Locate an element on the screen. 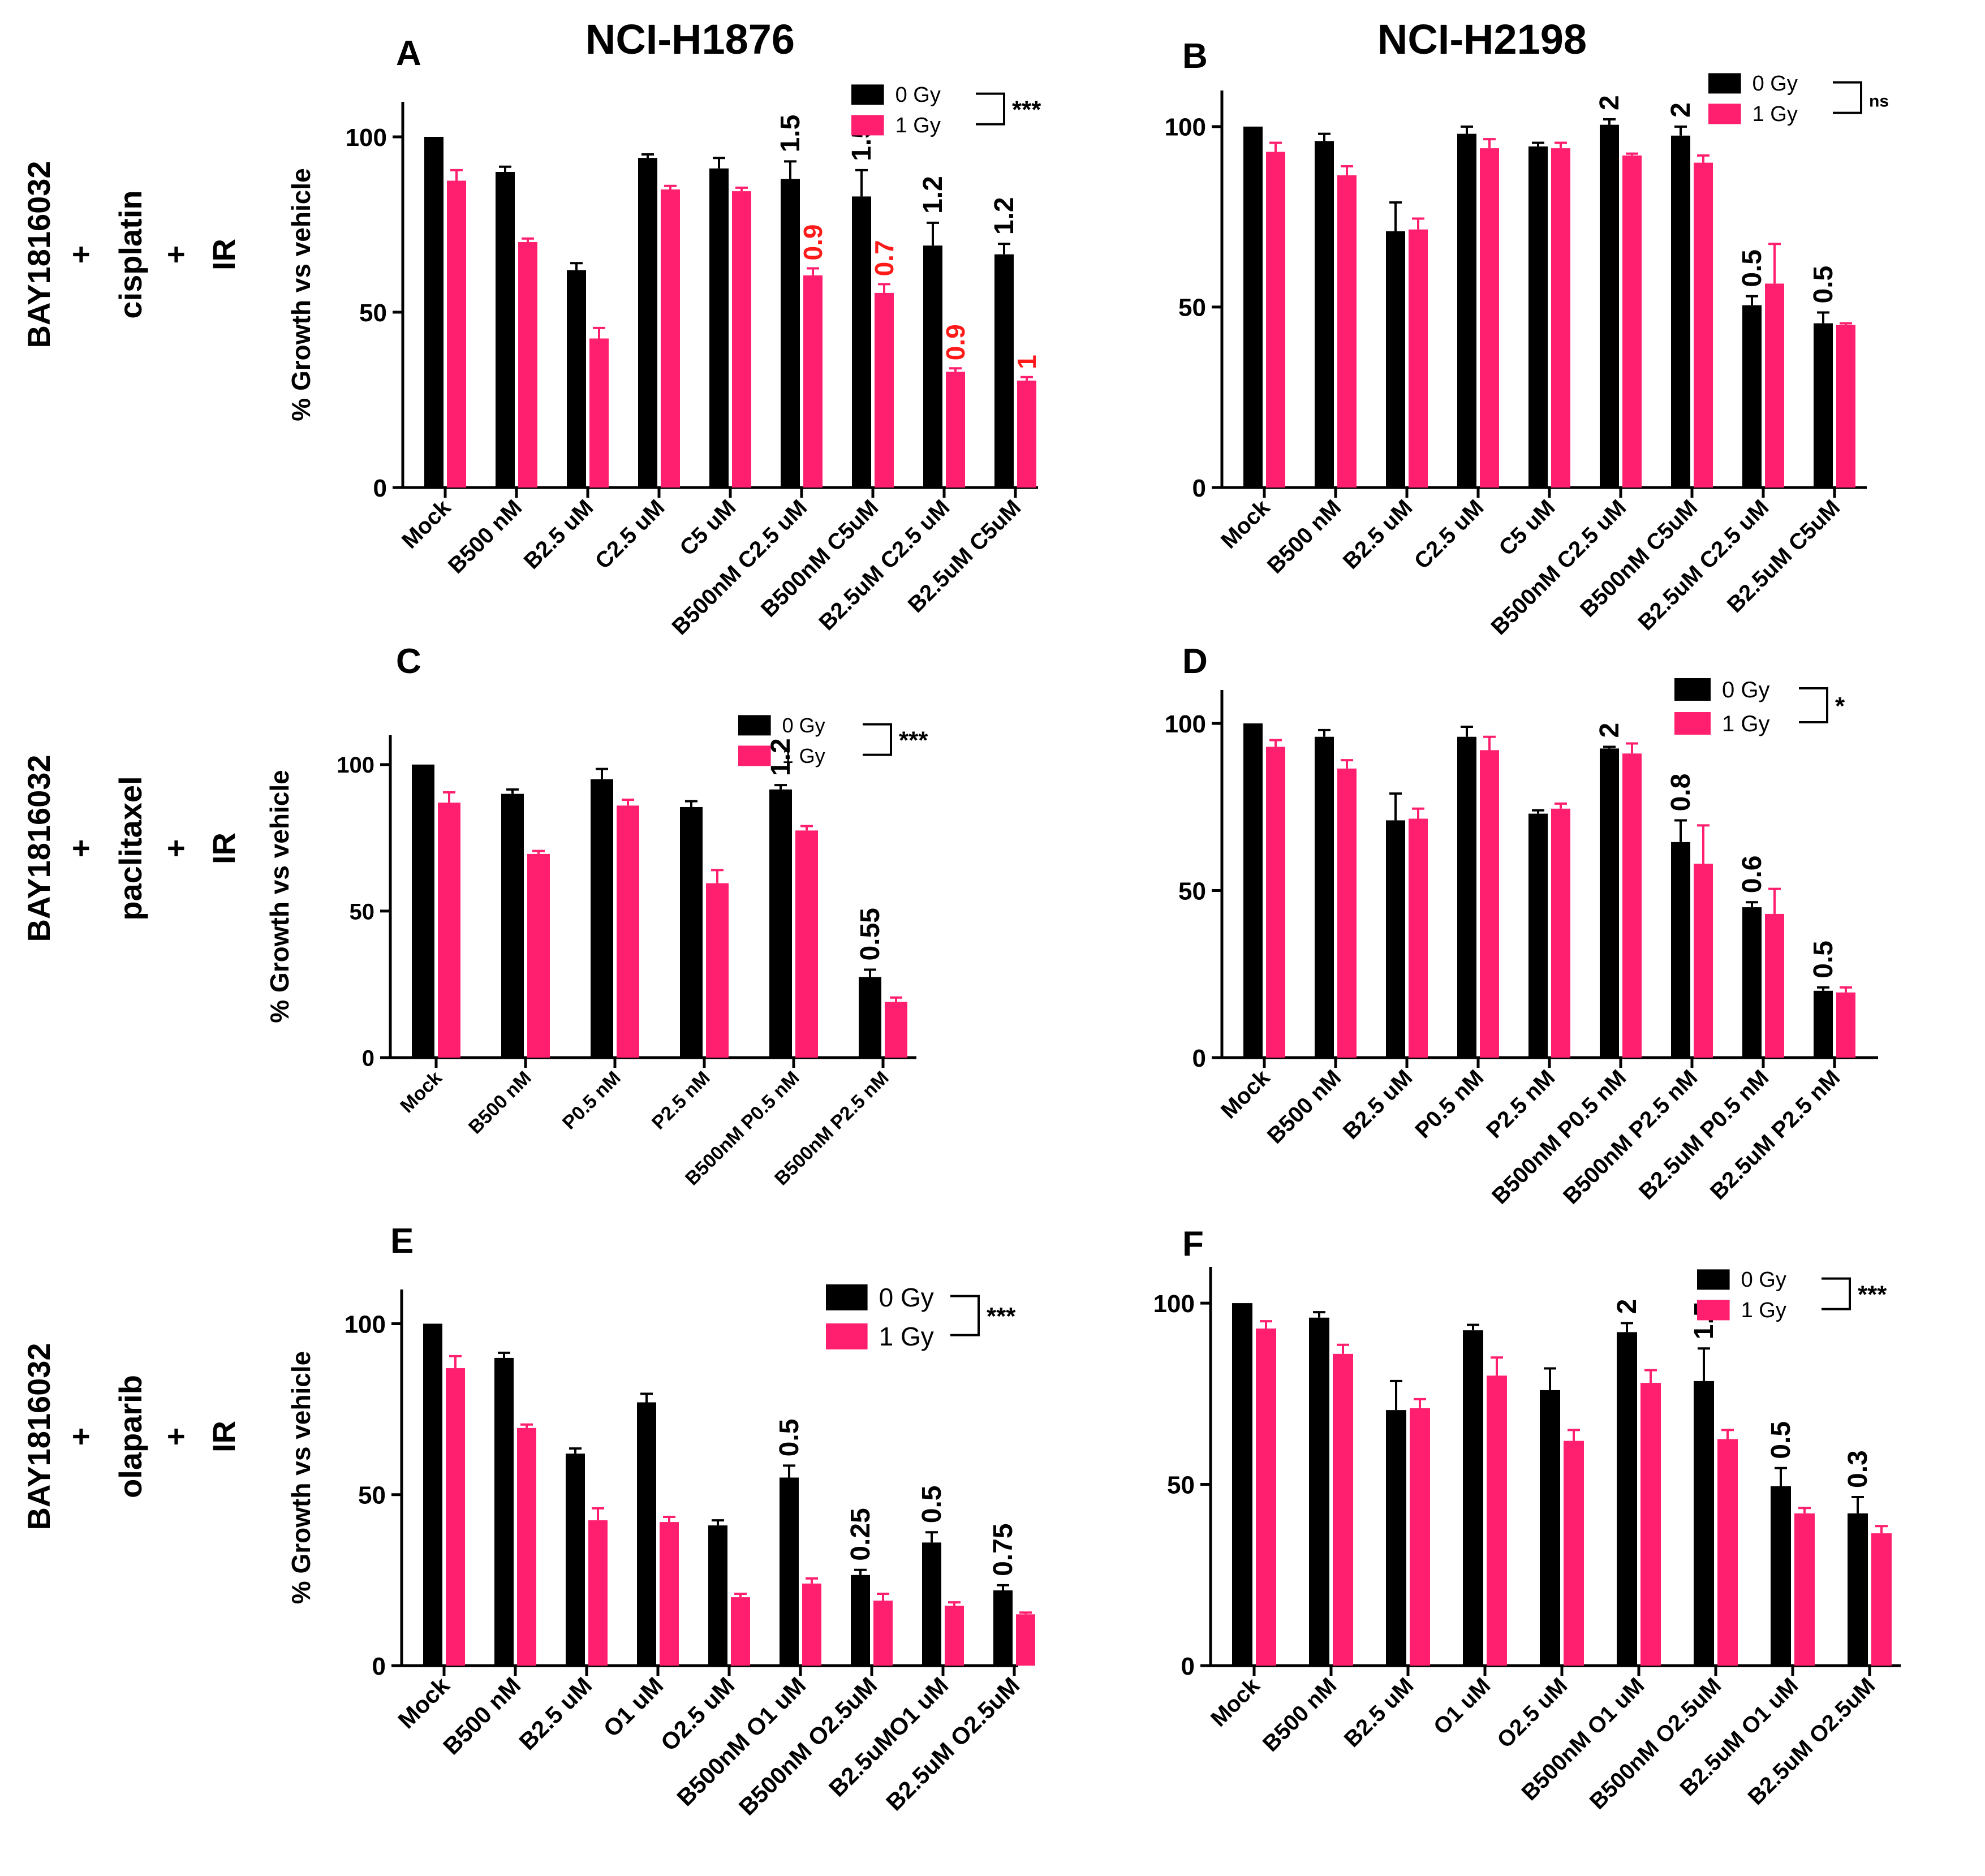  row-label-ir-3: IR is located at coordinates (224, 1436).